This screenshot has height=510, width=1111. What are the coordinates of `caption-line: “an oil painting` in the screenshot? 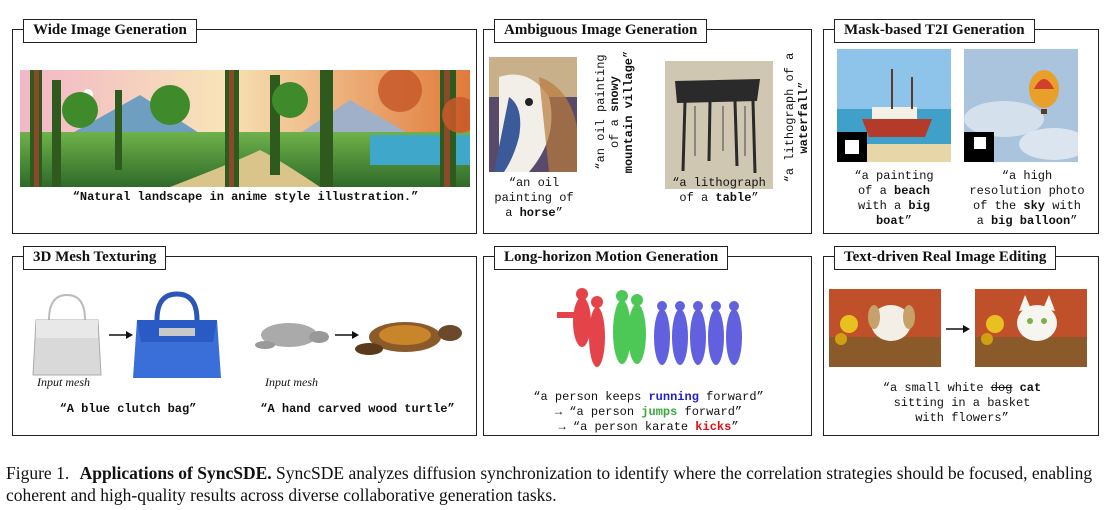 It's located at (601, 112).